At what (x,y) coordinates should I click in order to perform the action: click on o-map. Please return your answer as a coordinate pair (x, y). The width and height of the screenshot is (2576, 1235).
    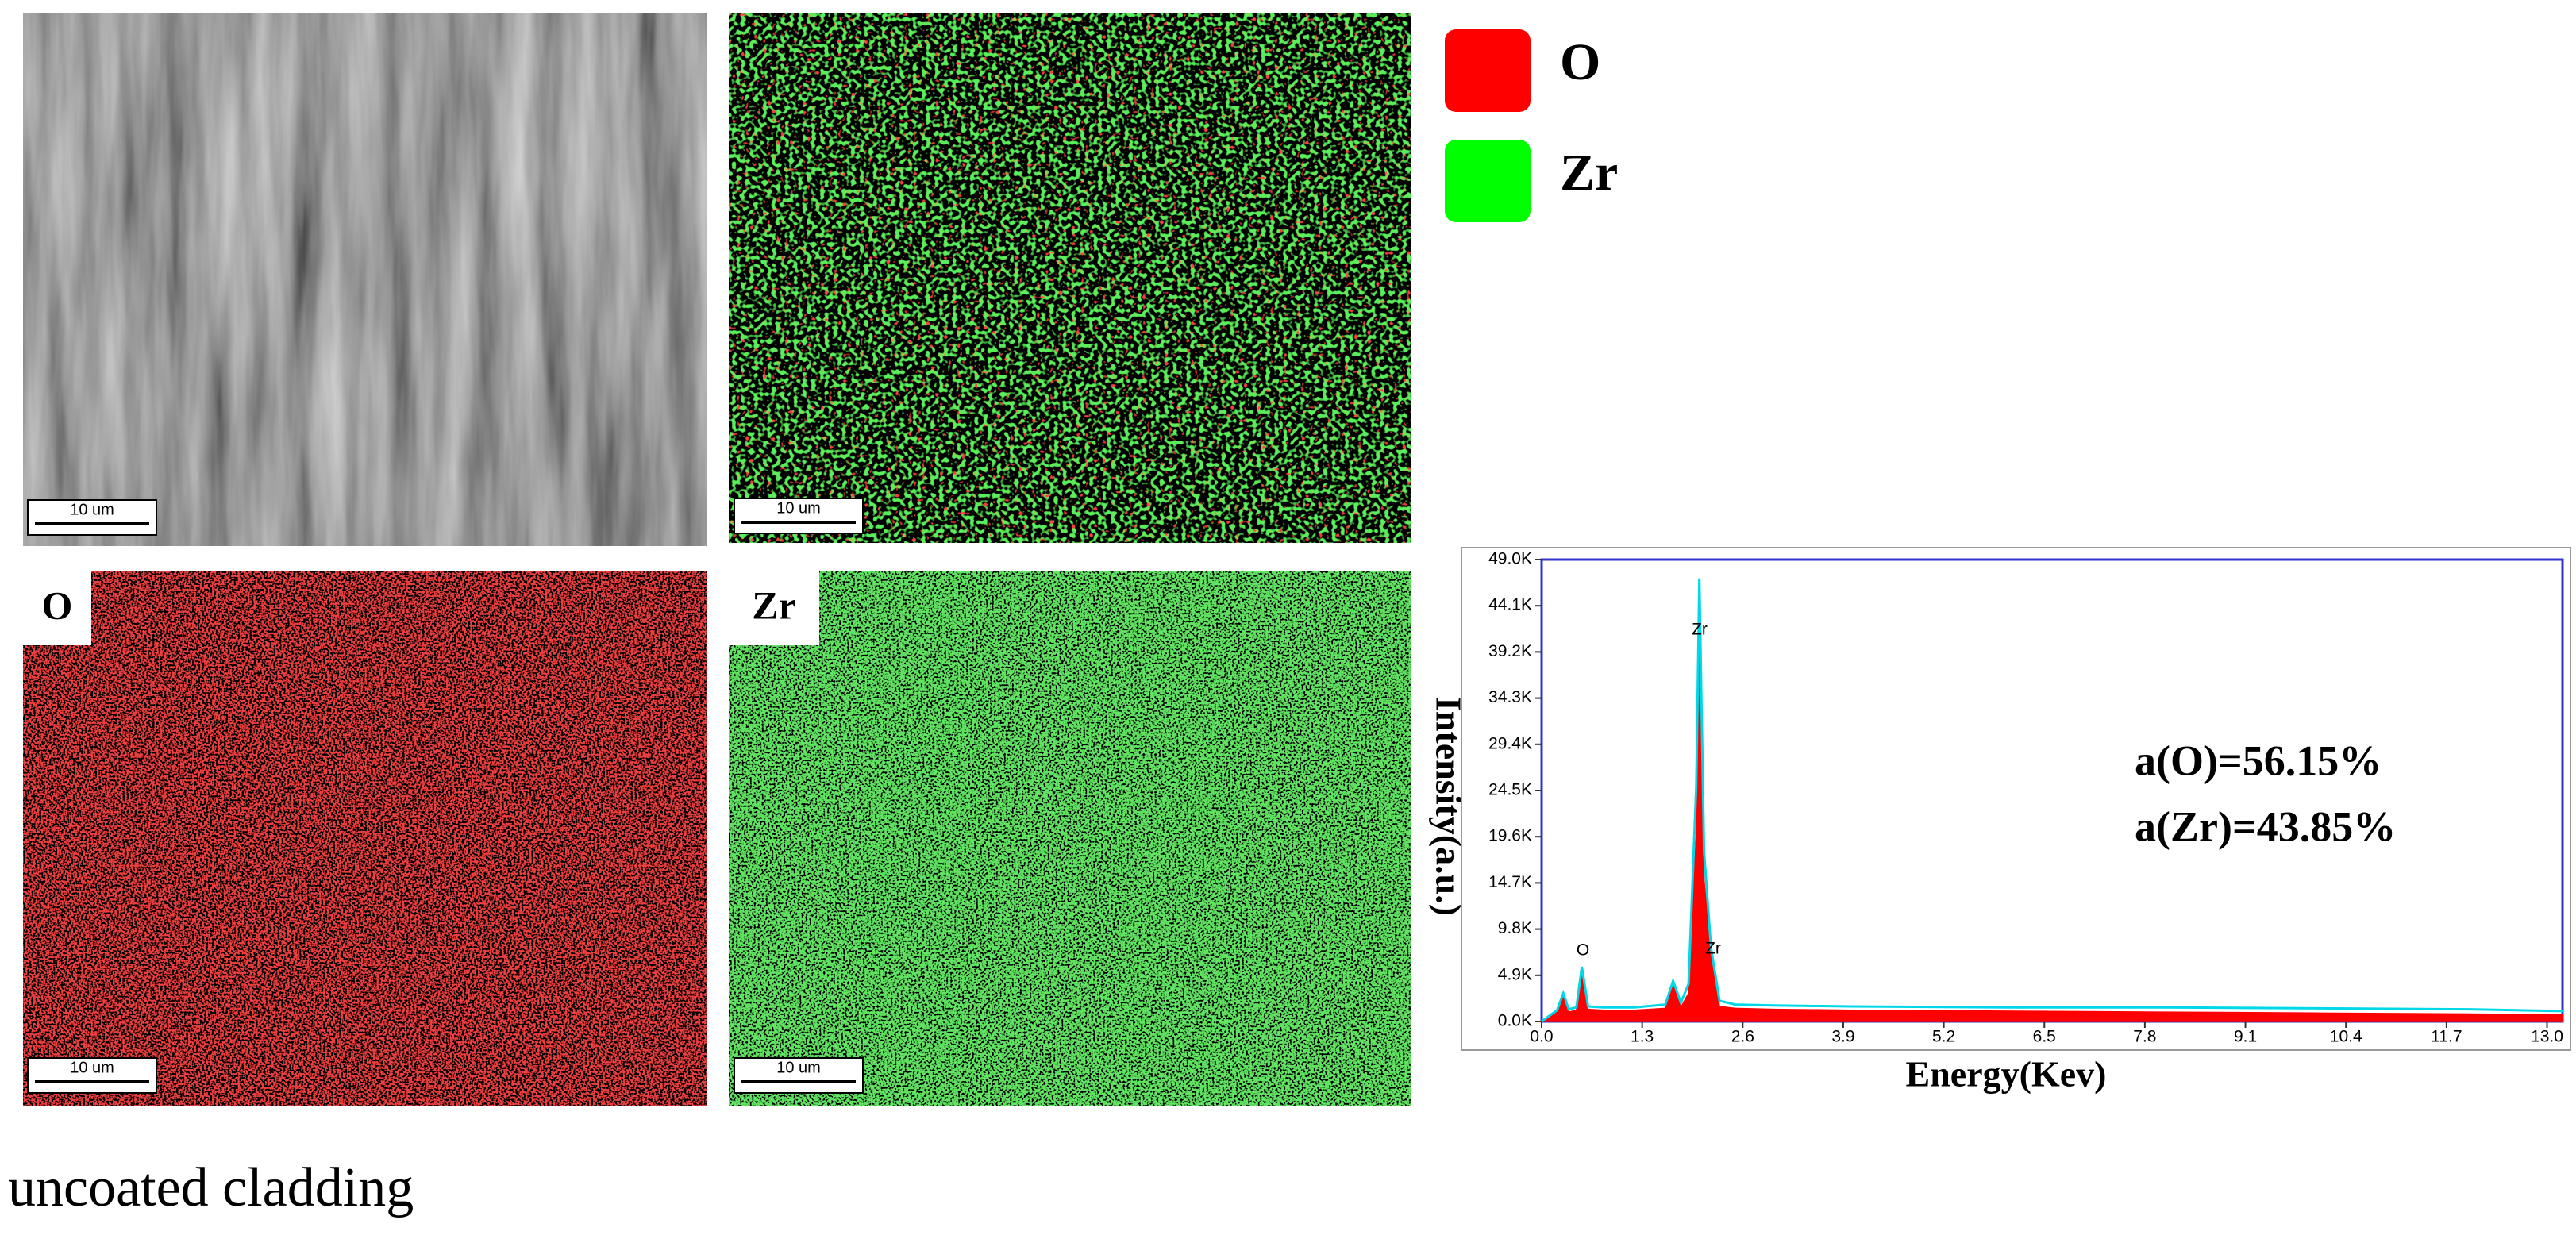
    Looking at the image, I should click on (365, 838).